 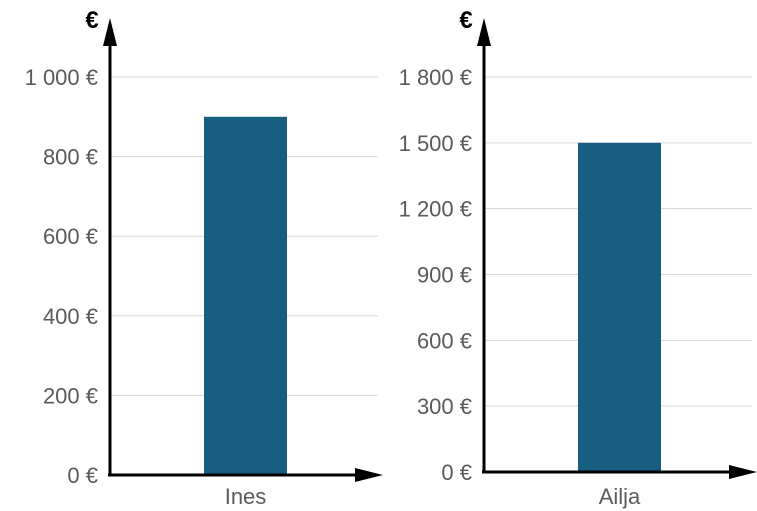 I want to click on x-category-label: Ines, so click(x=246, y=496).